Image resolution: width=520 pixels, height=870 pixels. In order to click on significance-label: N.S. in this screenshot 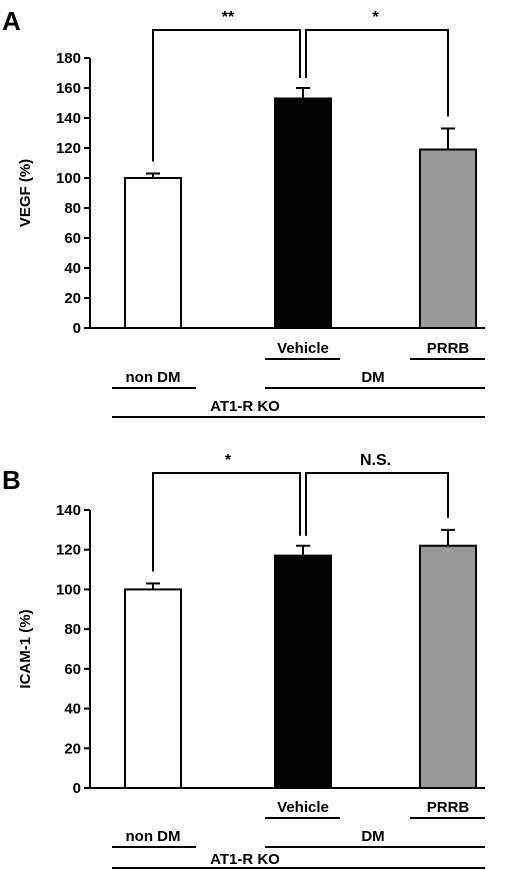, I will do `click(375, 460)`.